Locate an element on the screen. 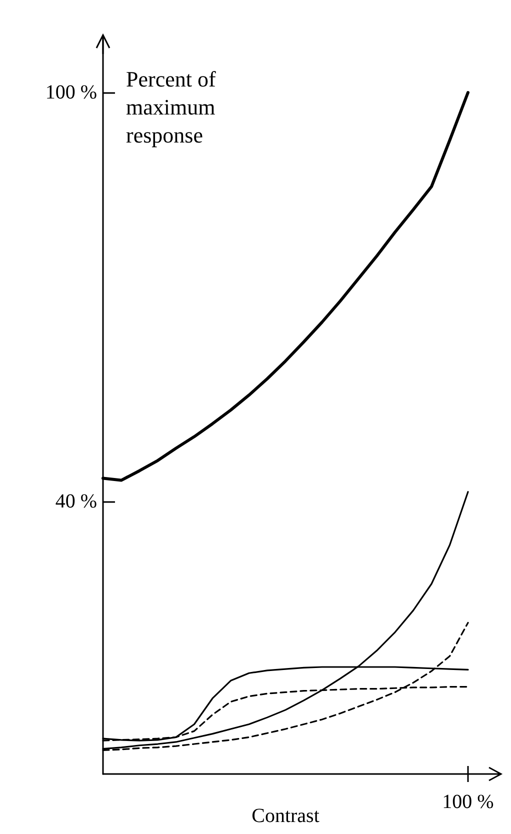 The width and height of the screenshot is (511, 834). x-axis-title: Contrast is located at coordinates (286, 816).